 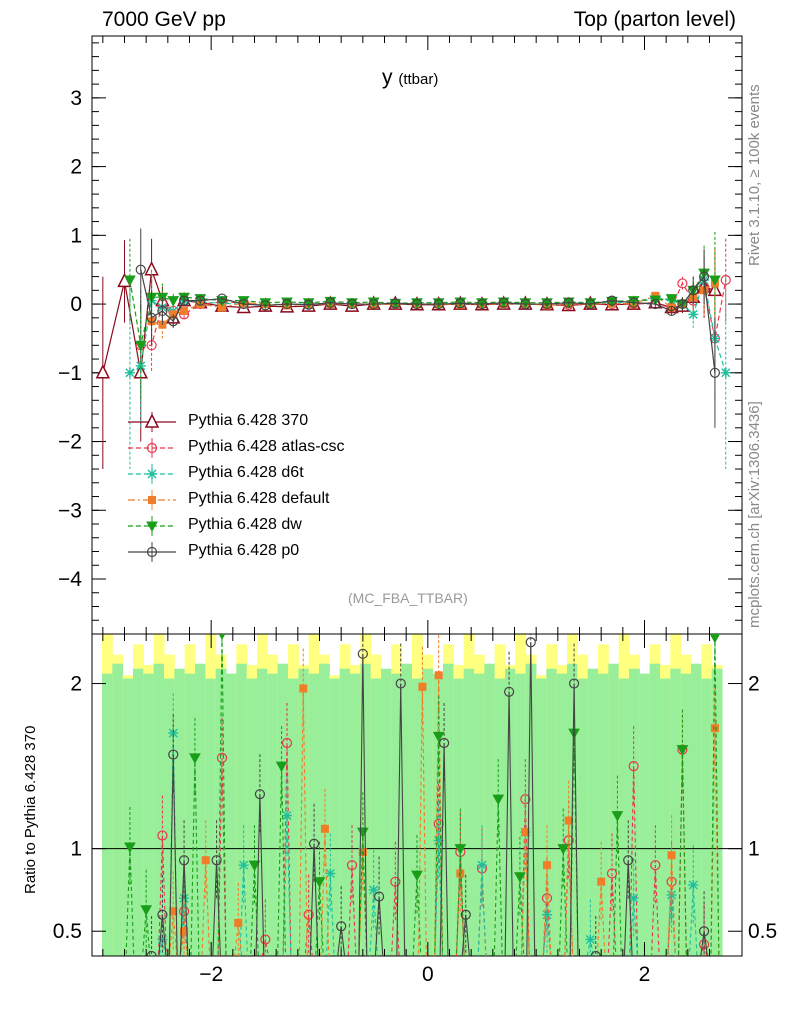 I want to click on ratio-ytick-label: 2, so click(x=76, y=684).